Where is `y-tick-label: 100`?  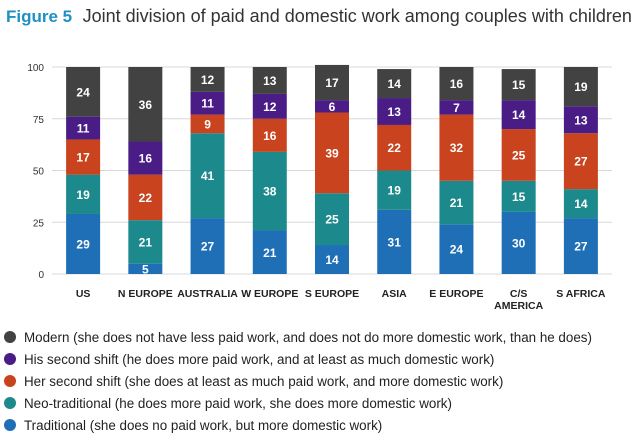
y-tick-label: 100 is located at coordinates (35, 68).